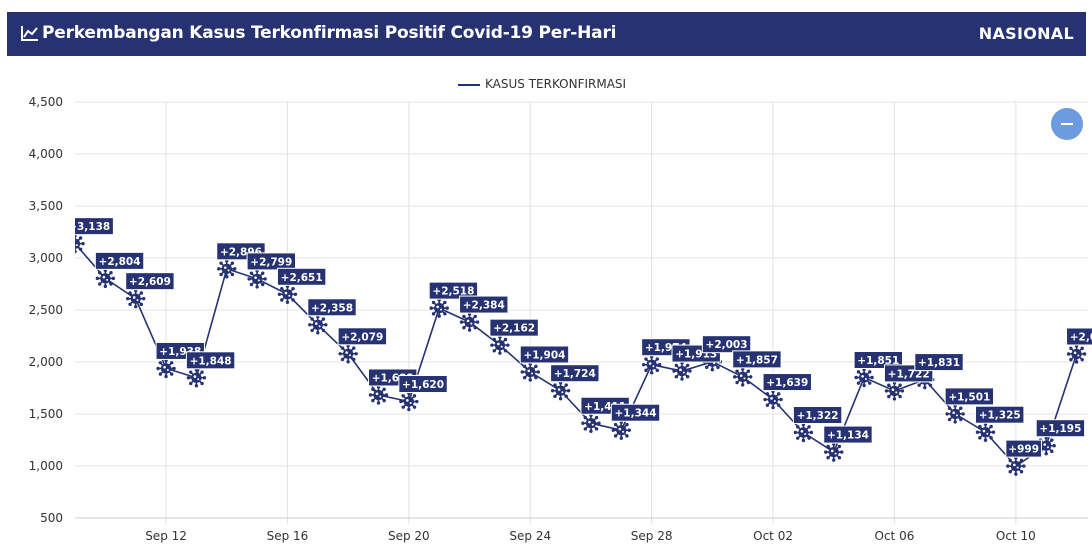  I want to click on data-label: +999, so click(1023, 450).